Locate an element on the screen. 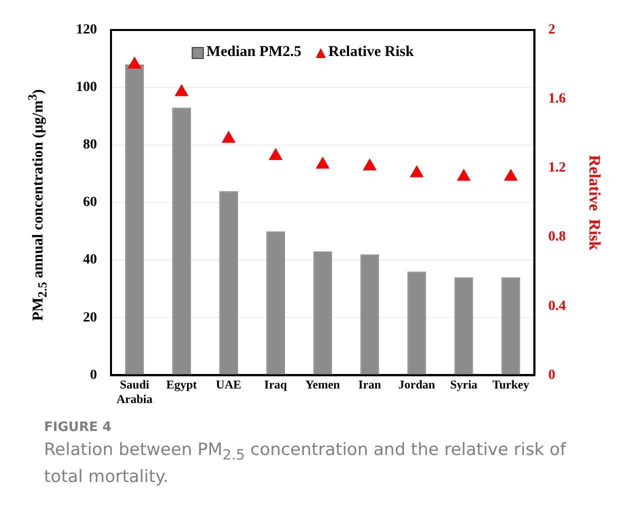 This screenshot has width=617, height=510. y2-tick-label: 0 is located at coordinates (552, 375).